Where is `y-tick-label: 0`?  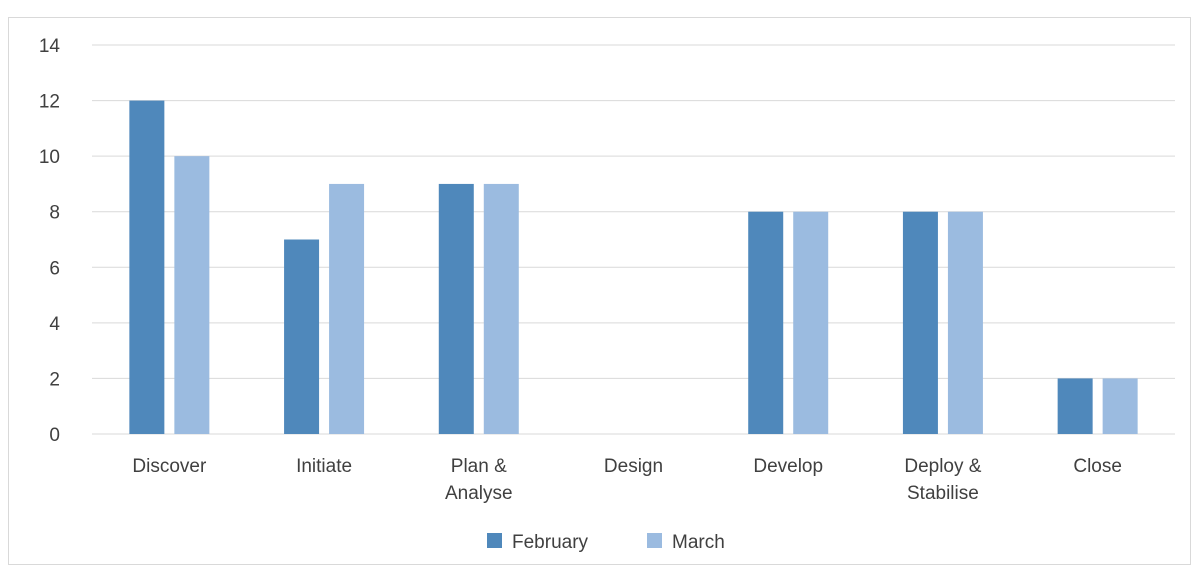 y-tick-label: 0 is located at coordinates (54, 435).